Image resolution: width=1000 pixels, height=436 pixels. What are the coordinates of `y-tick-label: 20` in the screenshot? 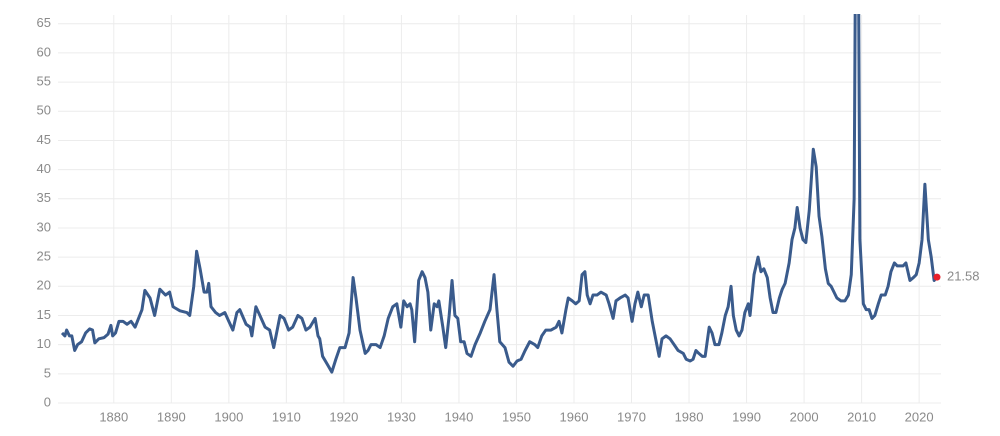 It's located at (44, 285).